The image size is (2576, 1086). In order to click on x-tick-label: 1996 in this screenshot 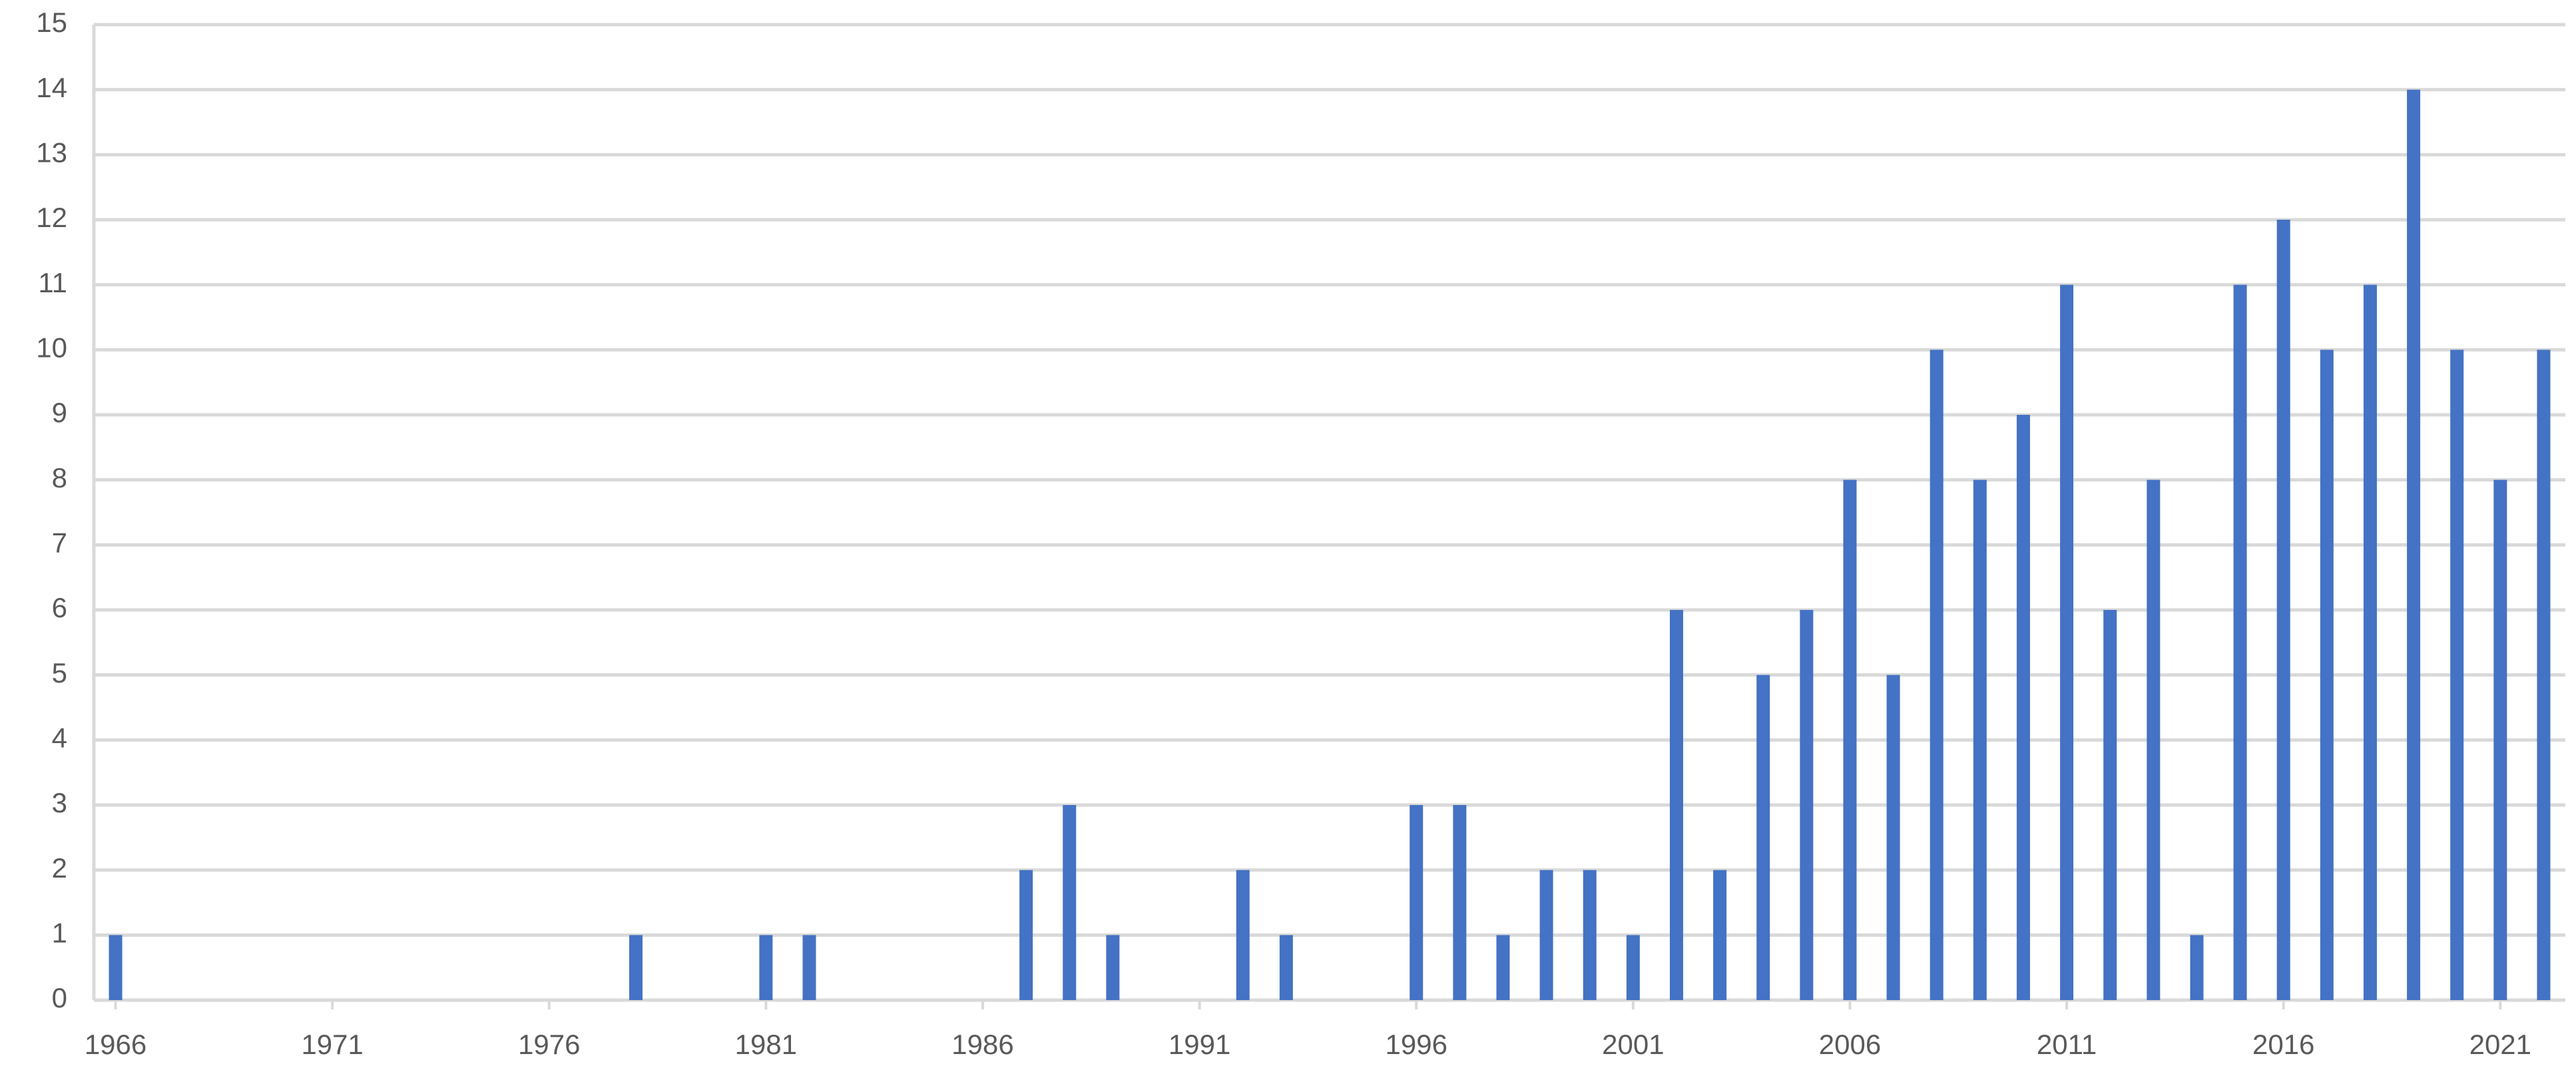, I will do `click(1417, 1044)`.